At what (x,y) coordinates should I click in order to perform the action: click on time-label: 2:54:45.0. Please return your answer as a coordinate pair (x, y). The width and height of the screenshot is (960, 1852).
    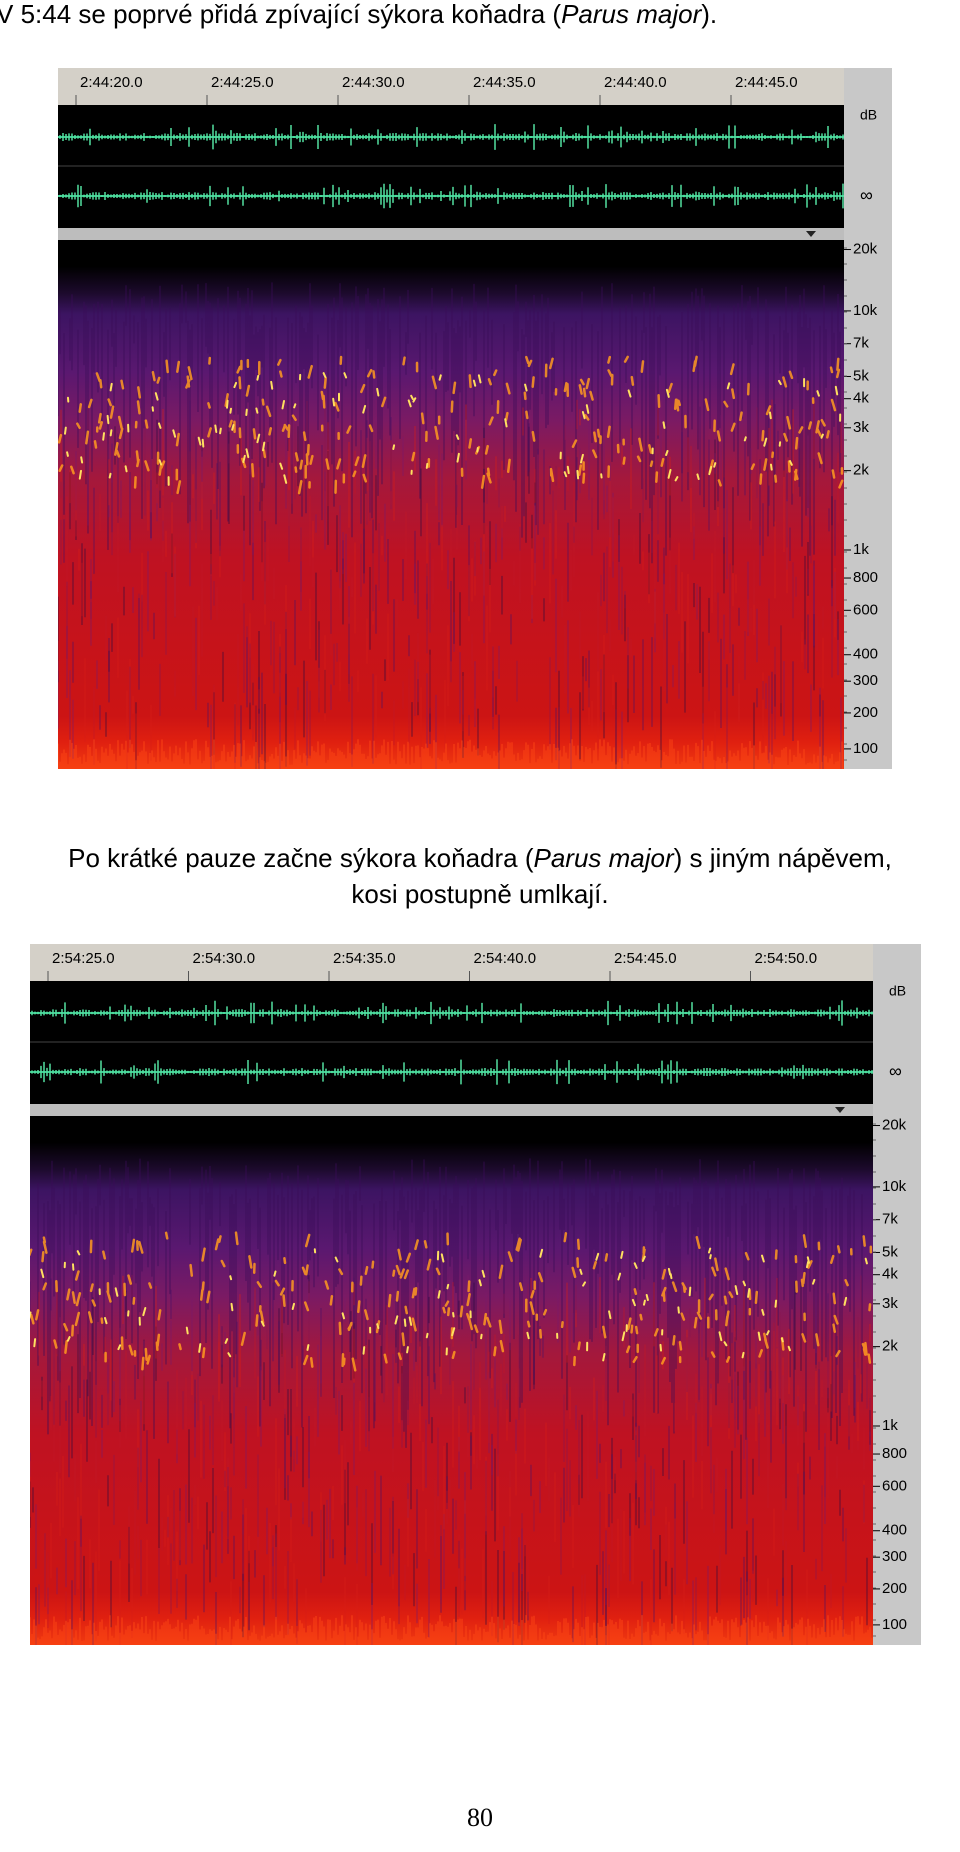
    Looking at the image, I should click on (645, 958).